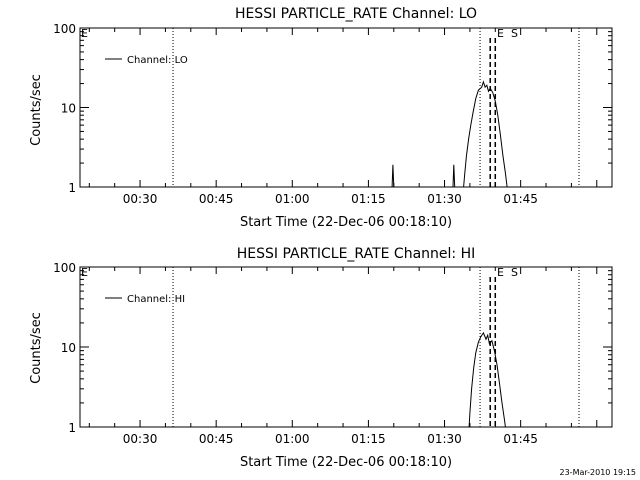  What do you see at coordinates (356, 254) in the screenshot?
I see `chart-title: HESSI PARTICLE_RATE Channel: HI` at bounding box center [356, 254].